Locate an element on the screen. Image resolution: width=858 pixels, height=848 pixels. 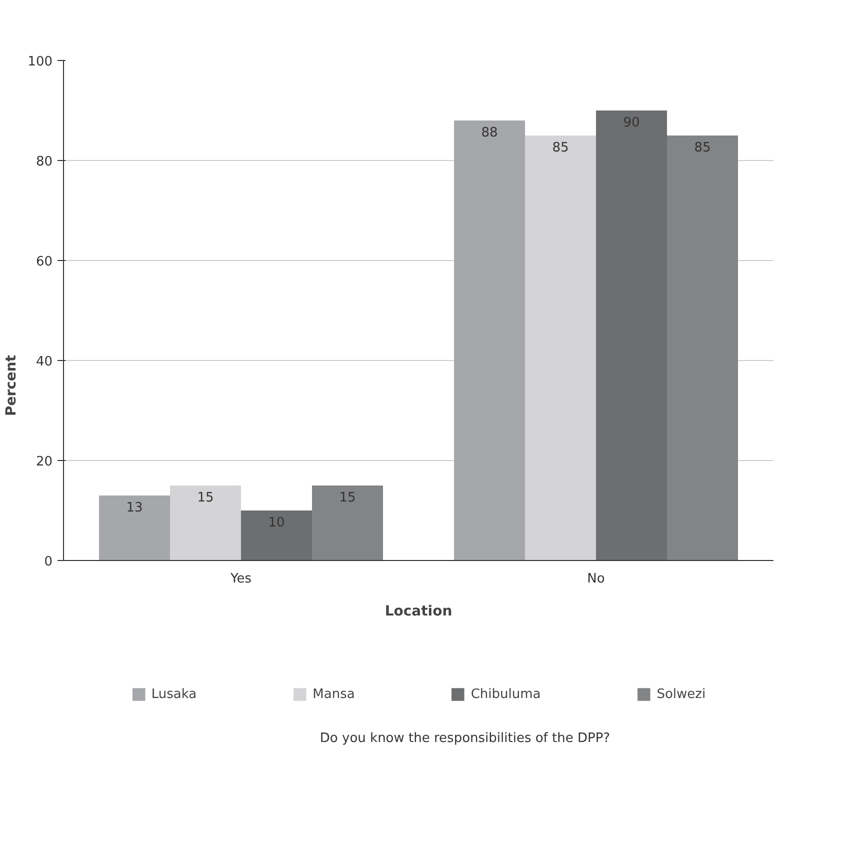
data-label: 10 is located at coordinates (276, 523).